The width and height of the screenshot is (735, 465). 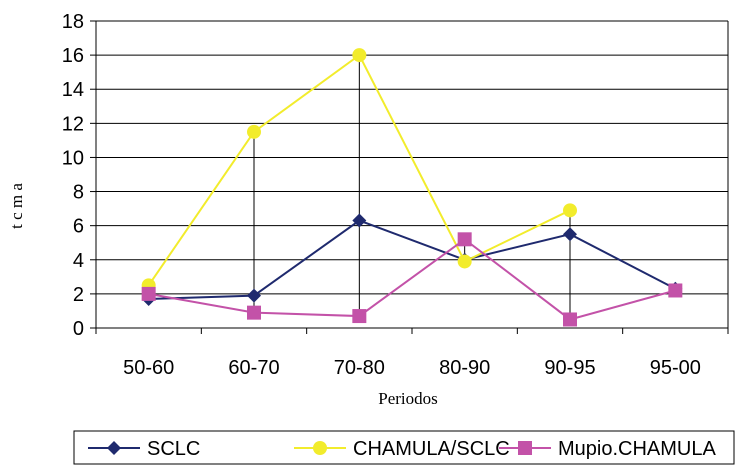 I want to click on legend-label-sclc: SCLC, so click(x=173, y=449).